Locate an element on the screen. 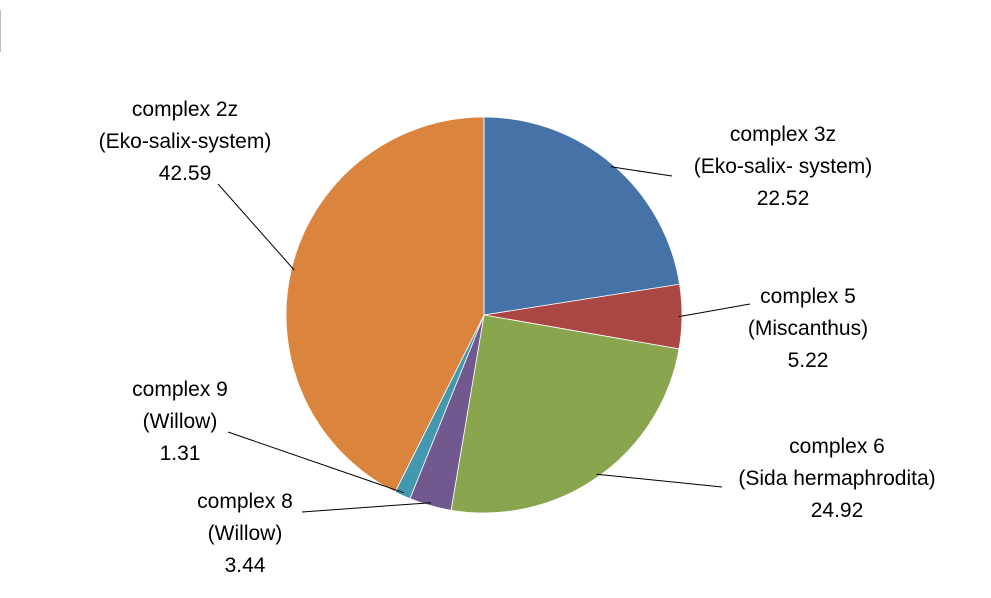 The image size is (991, 598). data-label-name: complex 9 is located at coordinates (180, 389).